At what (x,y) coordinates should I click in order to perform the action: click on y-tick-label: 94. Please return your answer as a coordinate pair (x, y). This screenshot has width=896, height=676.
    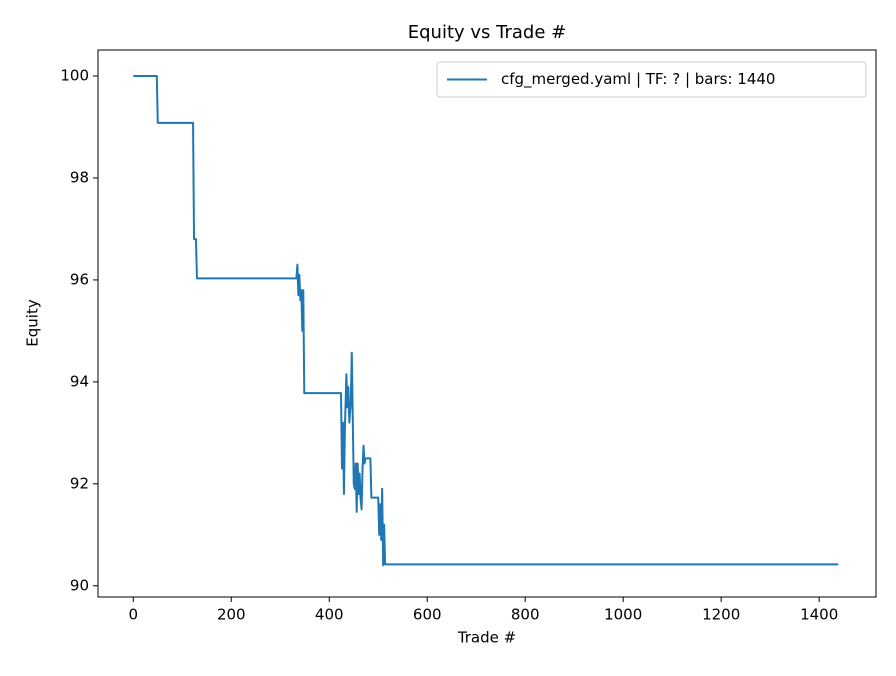
    Looking at the image, I should click on (79, 381).